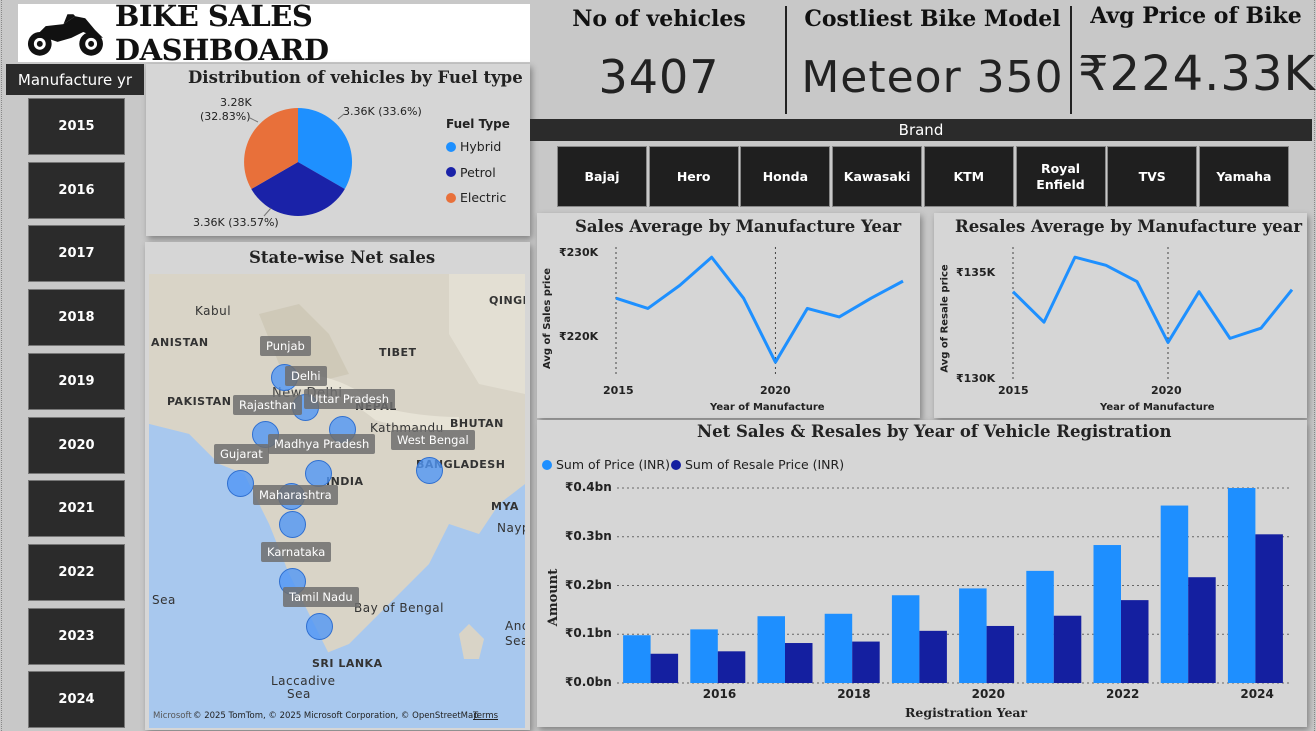 The height and width of the screenshot is (731, 1316). I want to click on brand-slicer-button: KTM, so click(968, 176).